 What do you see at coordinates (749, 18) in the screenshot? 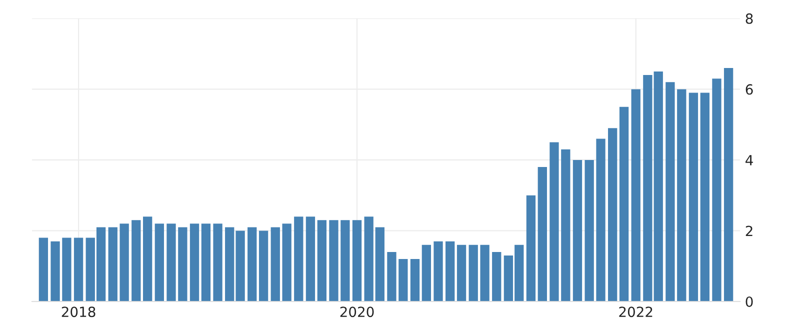
I see `y-tick-label: 8` at bounding box center [749, 18].